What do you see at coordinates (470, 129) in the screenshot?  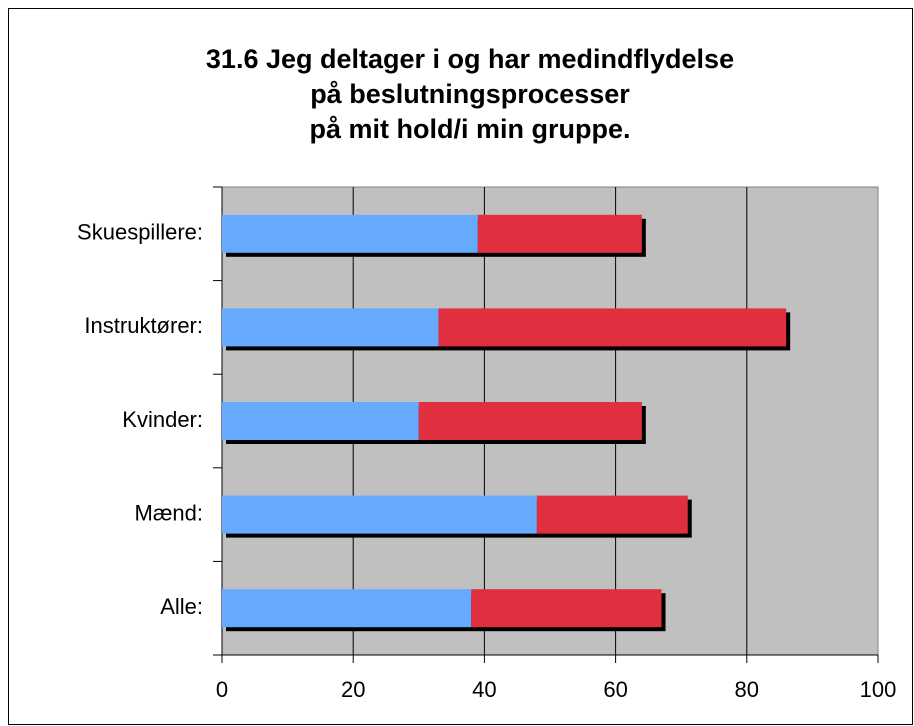 I see `chart-title: på mit hold/i min gruppe.` at bounding box center [470, 129].